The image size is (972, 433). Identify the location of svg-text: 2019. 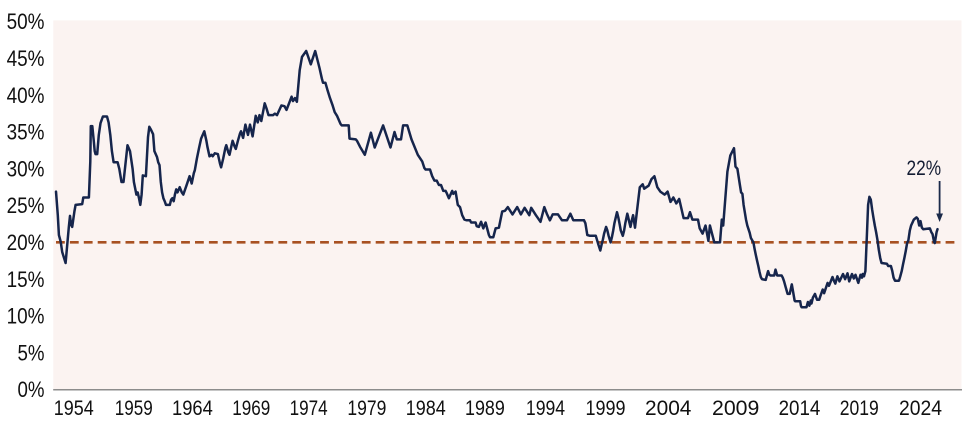
(859, 408).